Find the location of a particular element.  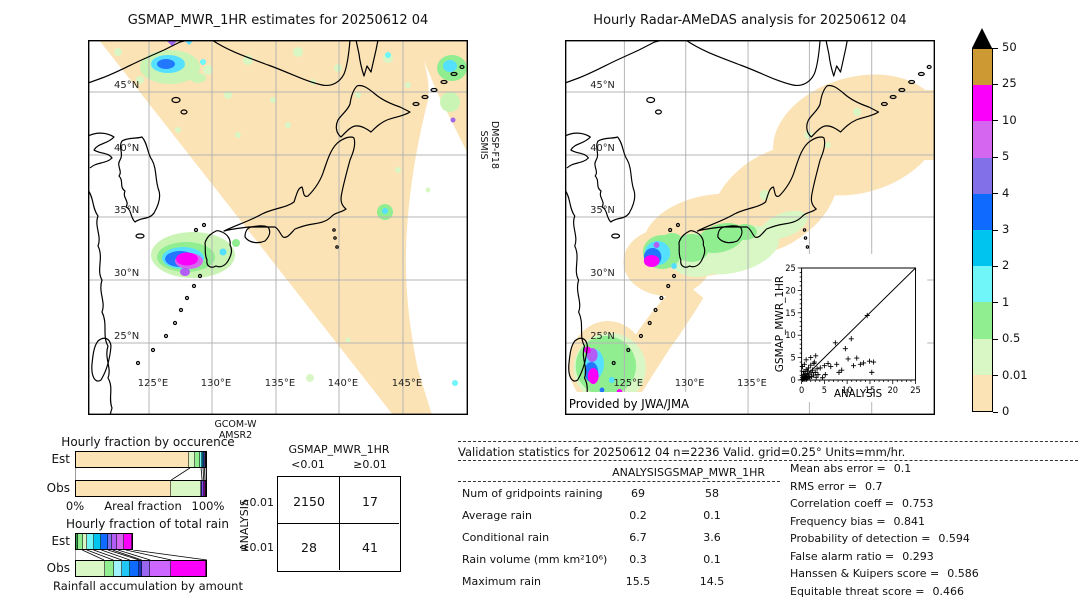

rain-blob-northeast is located at coordinates (452, 89).